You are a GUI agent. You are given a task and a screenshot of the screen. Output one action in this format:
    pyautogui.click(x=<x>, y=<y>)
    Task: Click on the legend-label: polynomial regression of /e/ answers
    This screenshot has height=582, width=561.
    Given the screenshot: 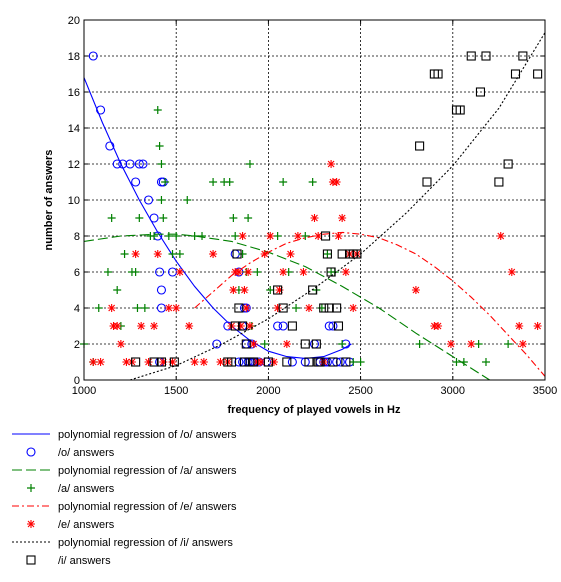 What is the action you would take?
    pyautogui.click(x=147, y=507)
    